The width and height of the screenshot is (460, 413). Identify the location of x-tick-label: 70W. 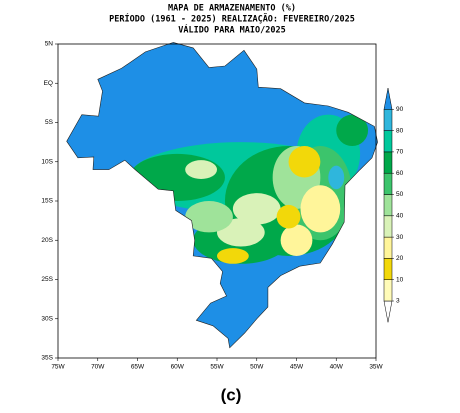
(98, 367).